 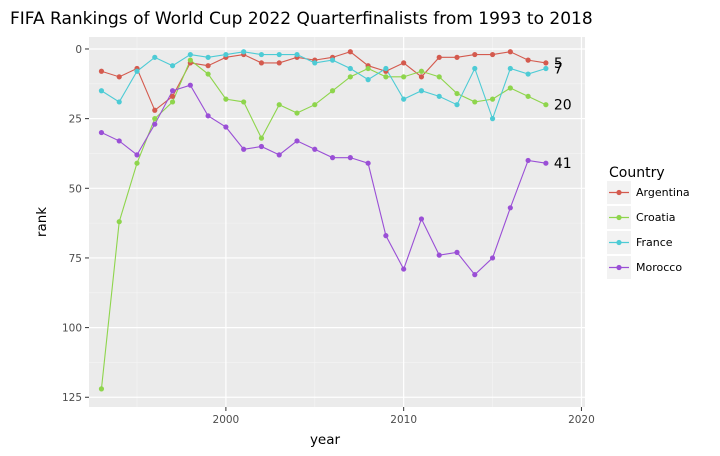 I want to click on y-tick-labels: 0 25 50 75 100 125, so click(x=75, y=224).